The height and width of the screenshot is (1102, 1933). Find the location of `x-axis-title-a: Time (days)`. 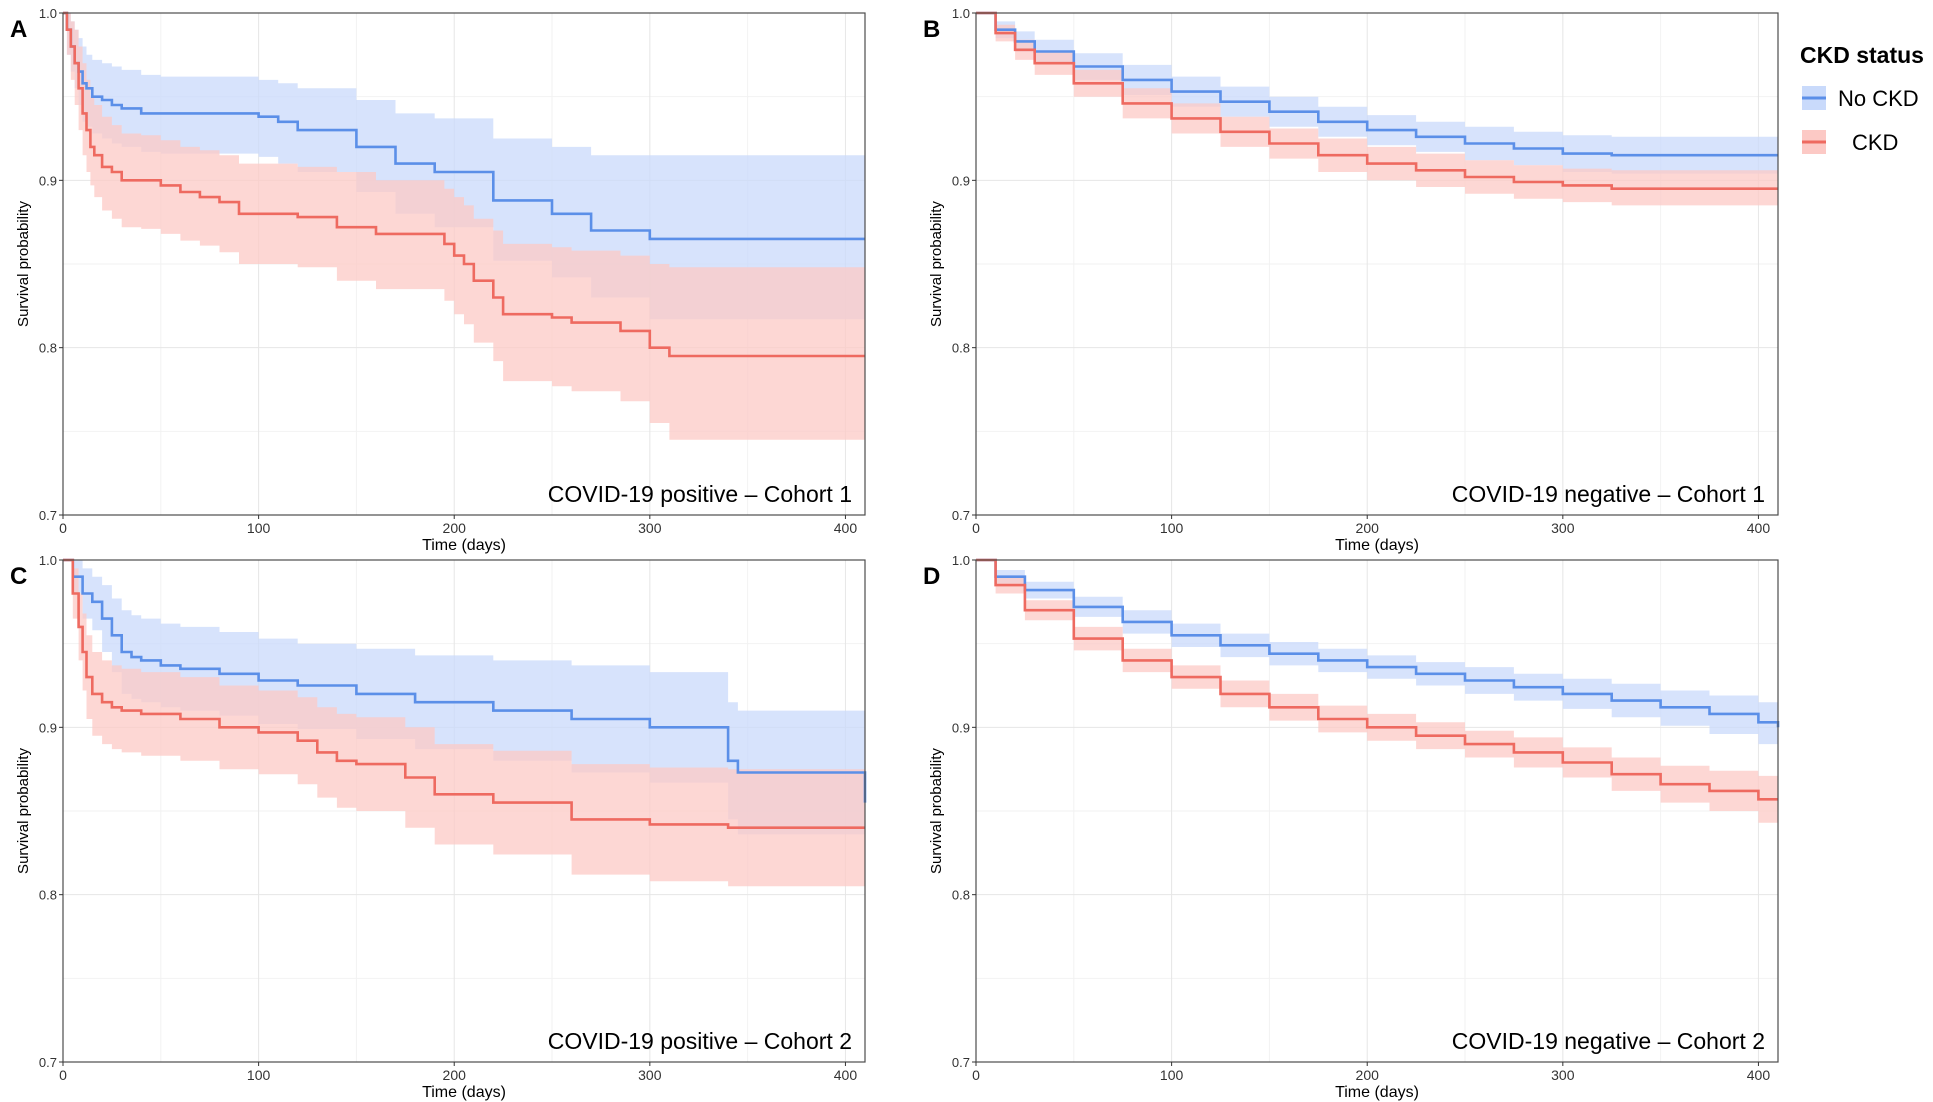

x-axis-title-a: Time (days) is located at coordinates (464, 545).